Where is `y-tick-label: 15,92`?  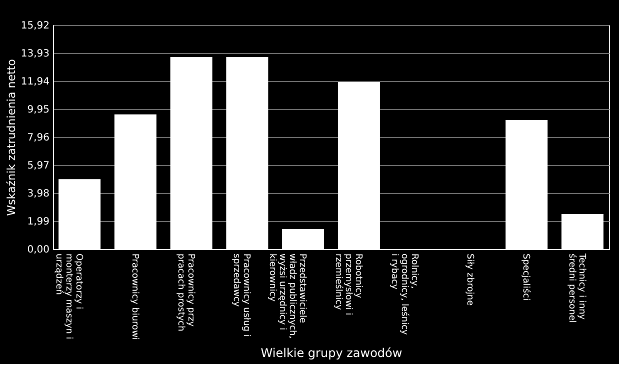 y-tick-label: 15,92 is located at coordinates (35, 26).